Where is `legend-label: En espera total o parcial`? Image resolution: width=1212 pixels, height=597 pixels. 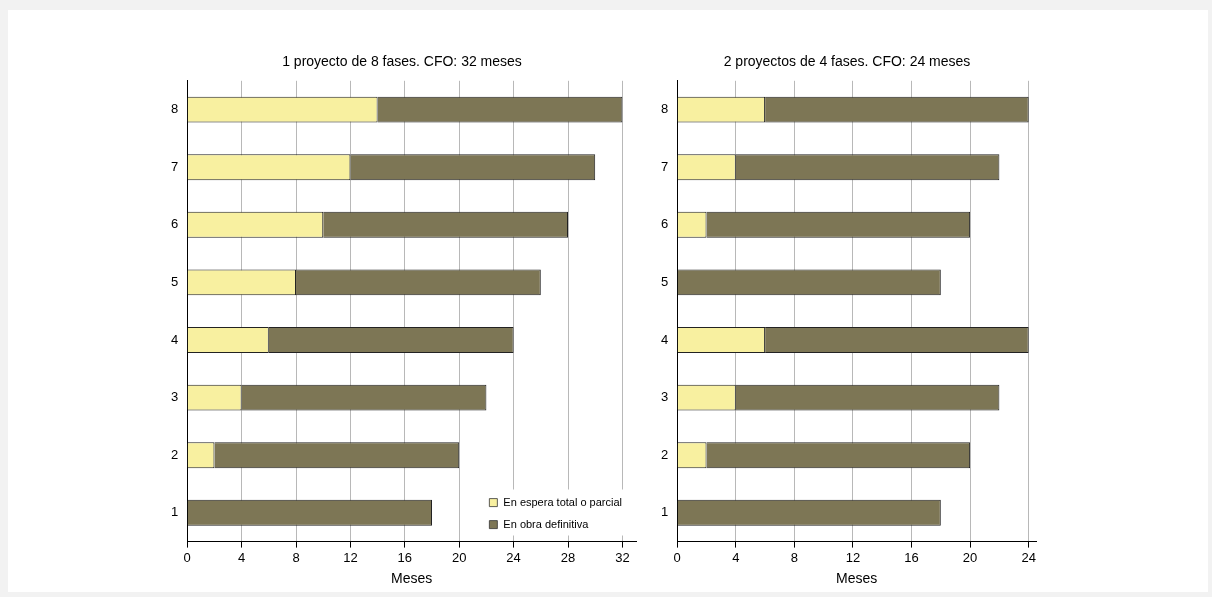 legend-label: En espera total o parcial is located at coordinates (563, 501).